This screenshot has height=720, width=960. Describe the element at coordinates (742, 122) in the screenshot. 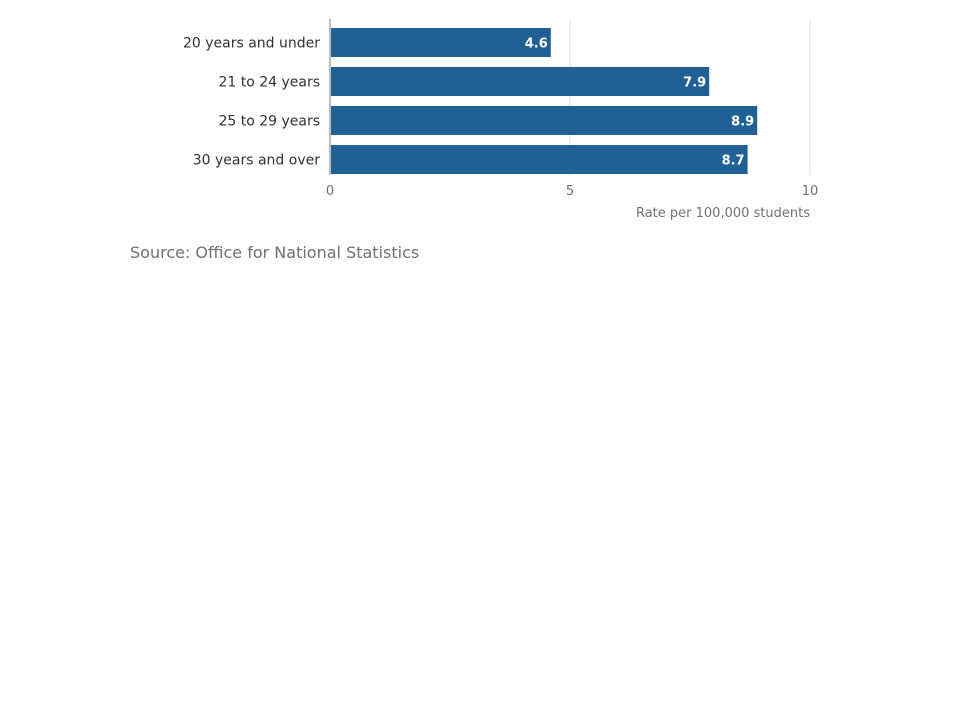

I see `data-label: 8.9` at that location.